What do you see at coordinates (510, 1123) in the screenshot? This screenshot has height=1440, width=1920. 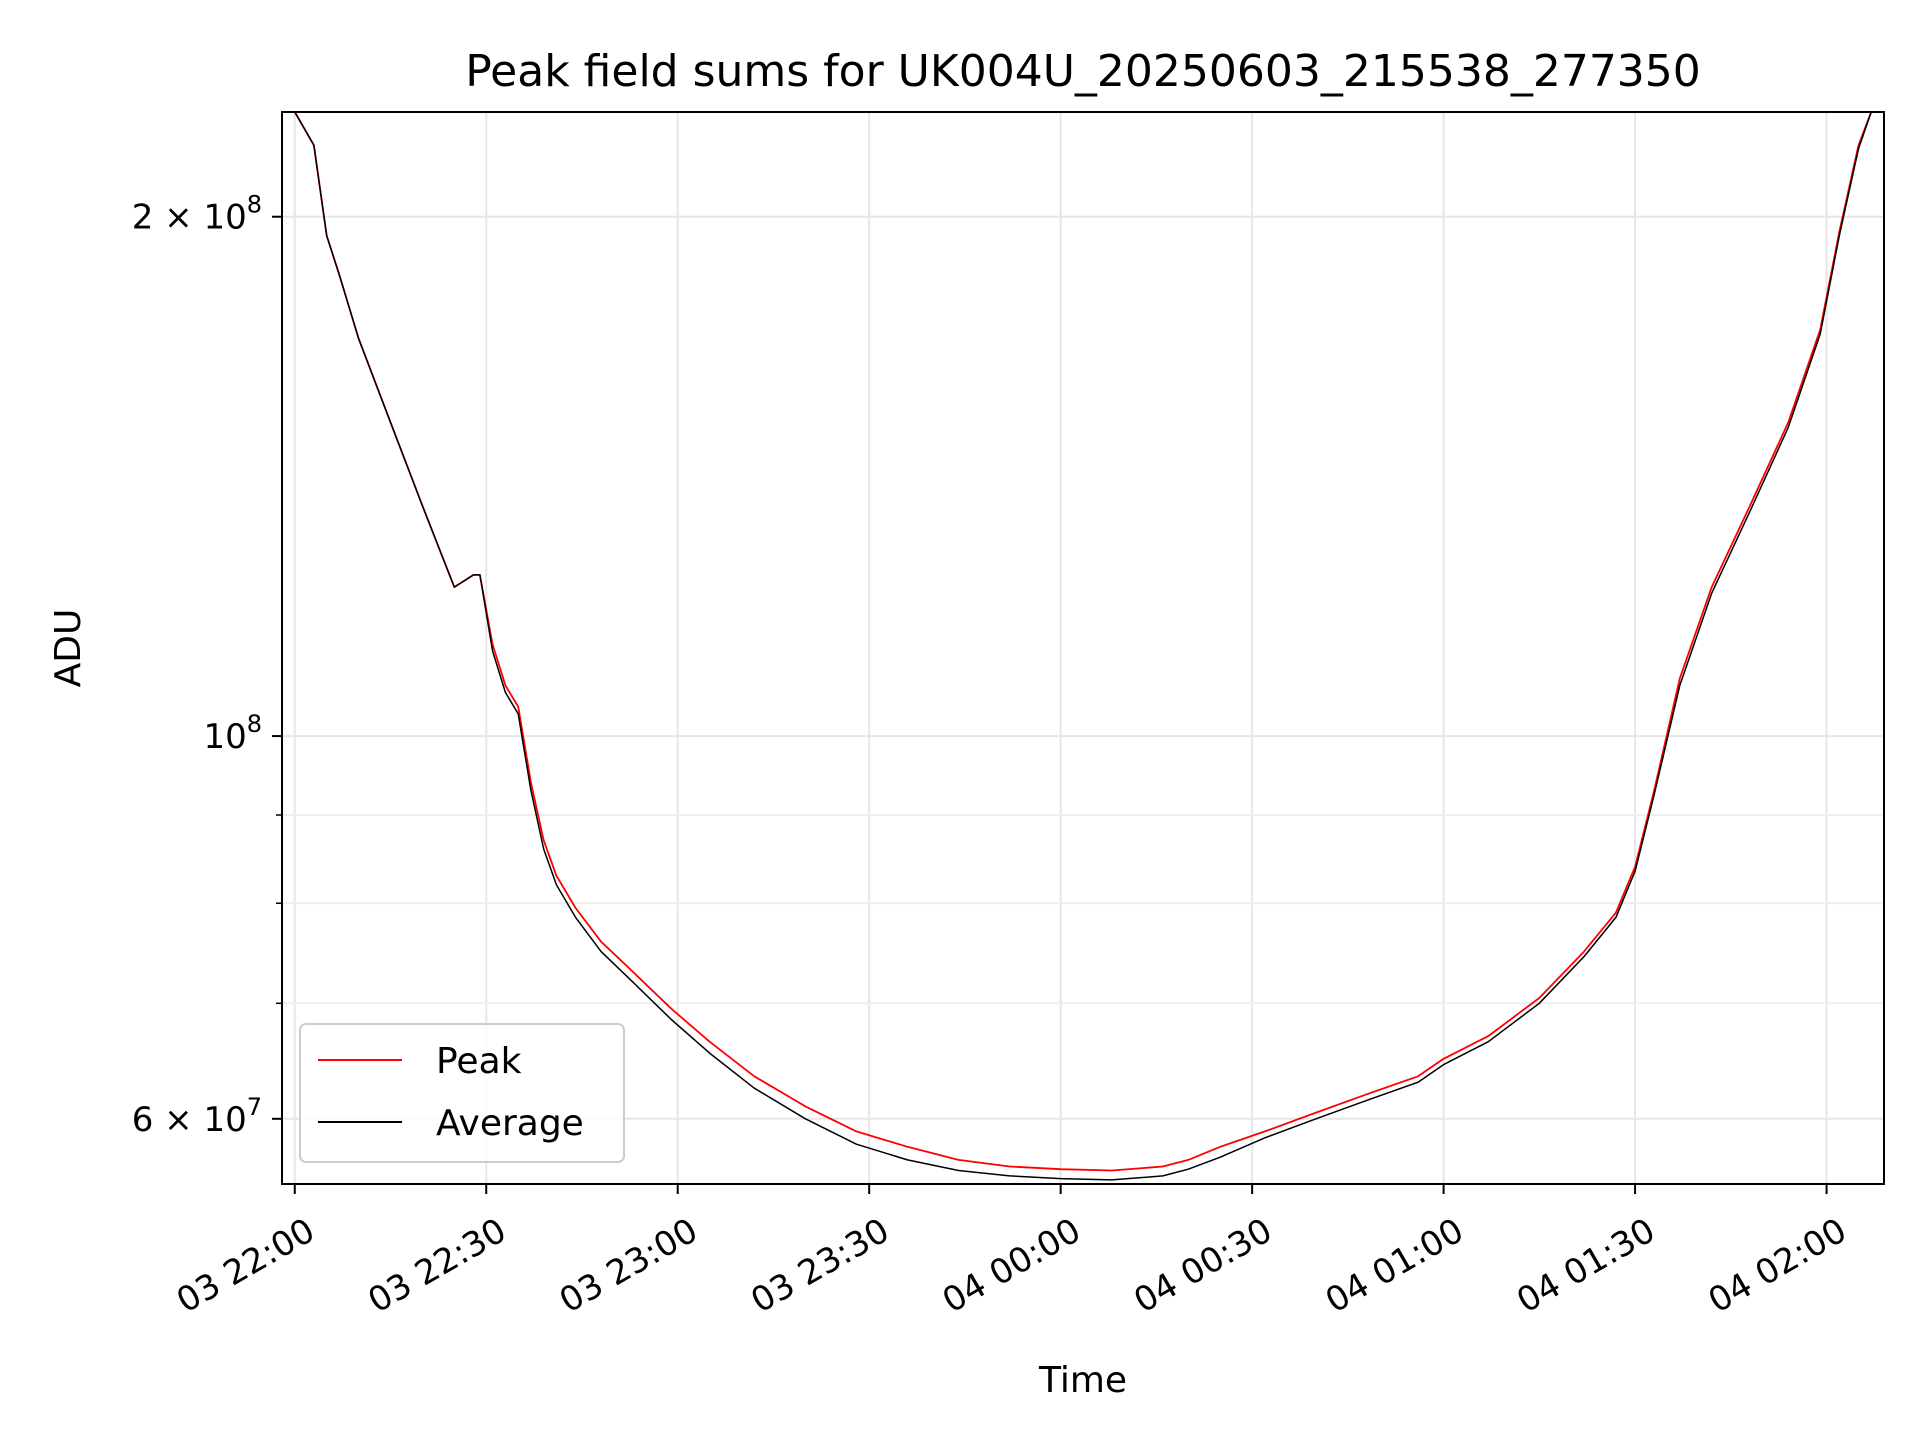 I see `legend-label-average: Average` at bounding box center [510, 1123].